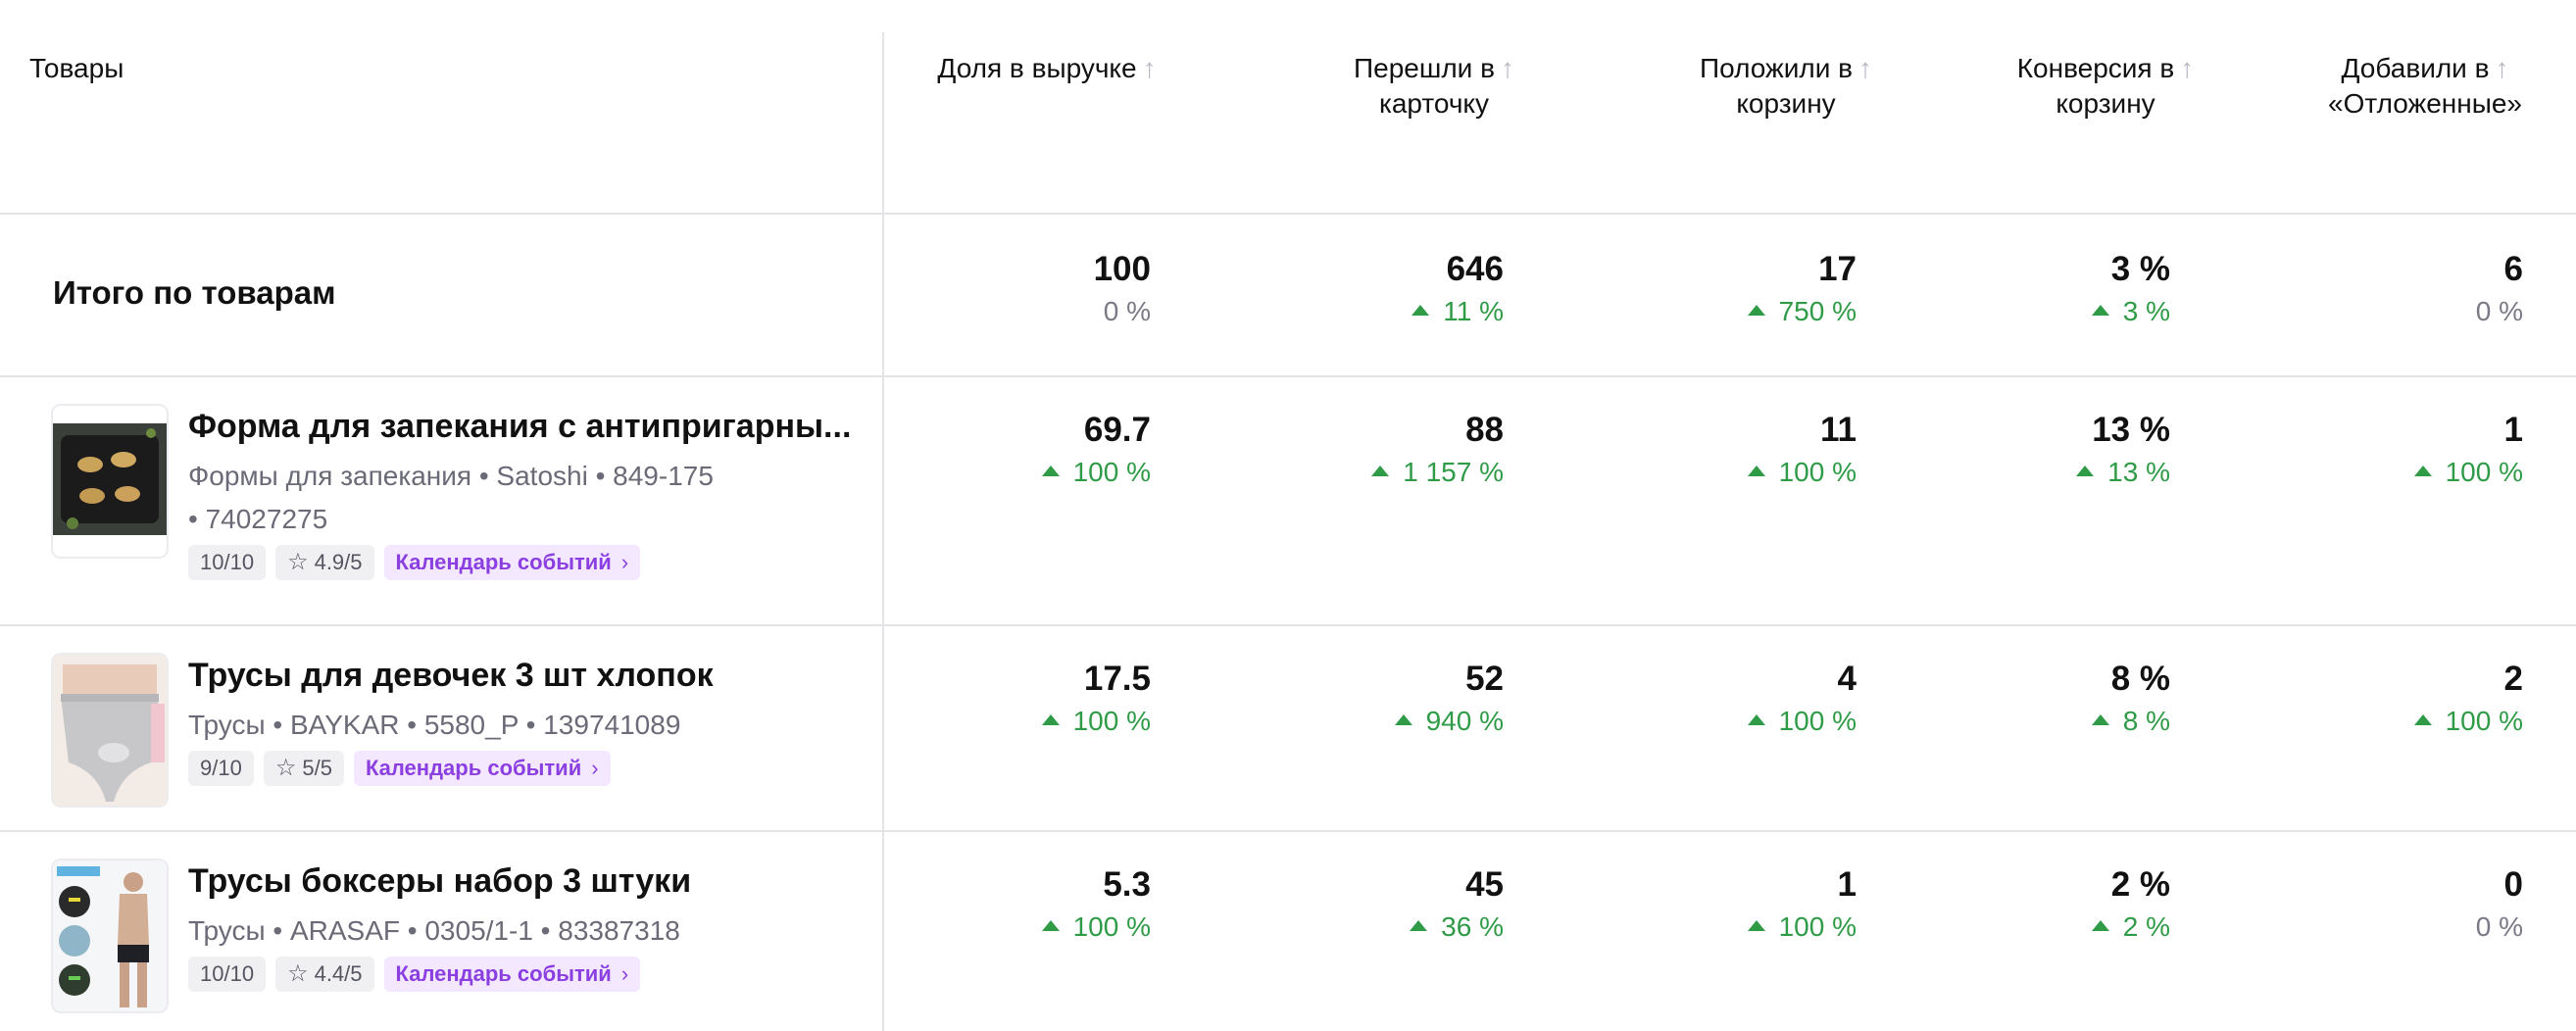 The width and height of the screenshot is (2576, 1031). Describe the element at coordinates (2042, 699) in the screenshot. I see `cart-conversion-metric: 8 % 8 %` at that location.